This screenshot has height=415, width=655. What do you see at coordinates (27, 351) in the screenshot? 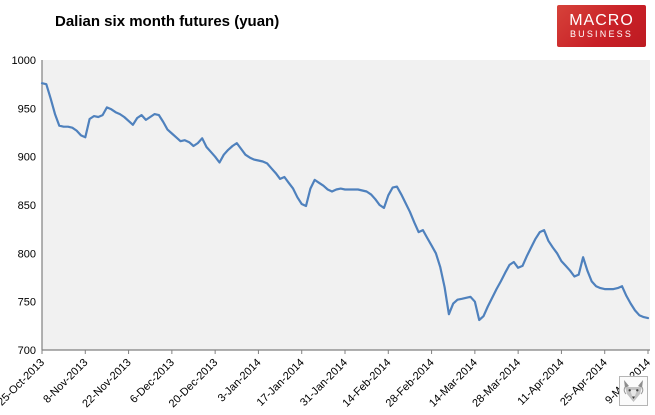
I see `y-tick-label: 700` at bounding box center [27, 351].